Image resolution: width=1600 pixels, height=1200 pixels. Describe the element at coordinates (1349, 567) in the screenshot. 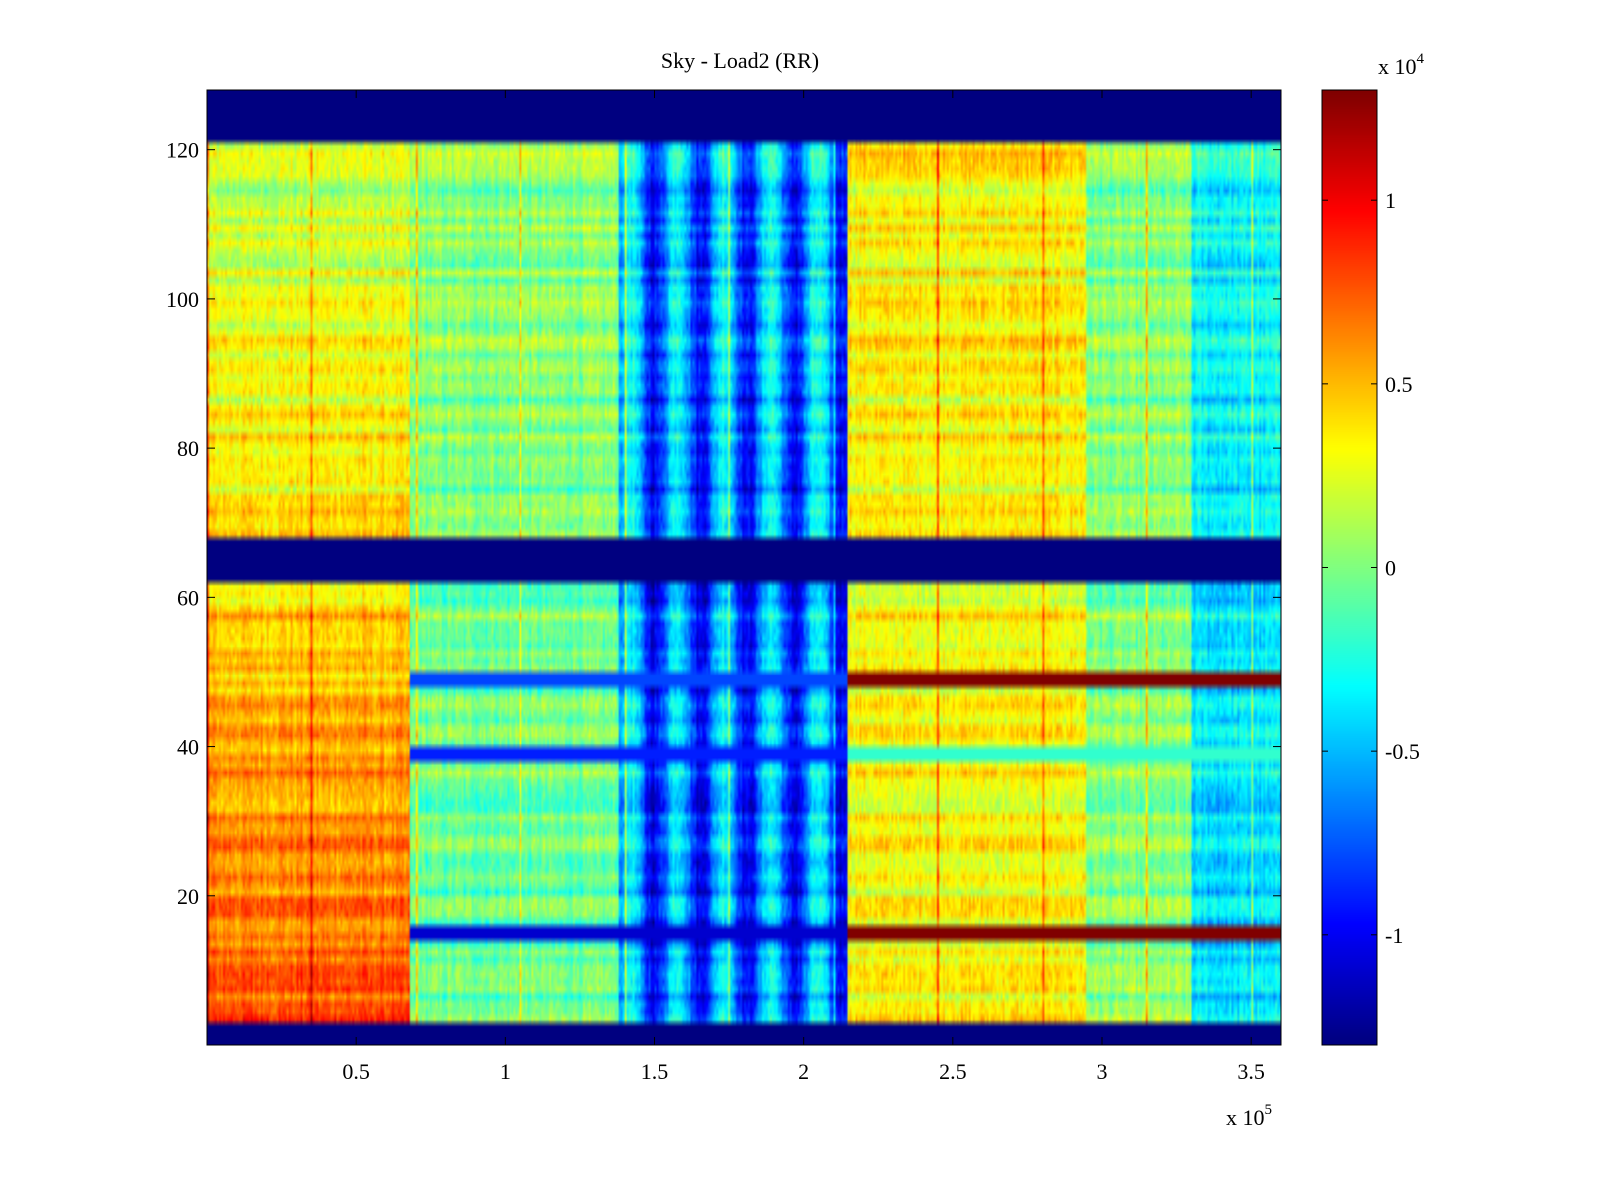

I see `colorbar-gradient` at that location.